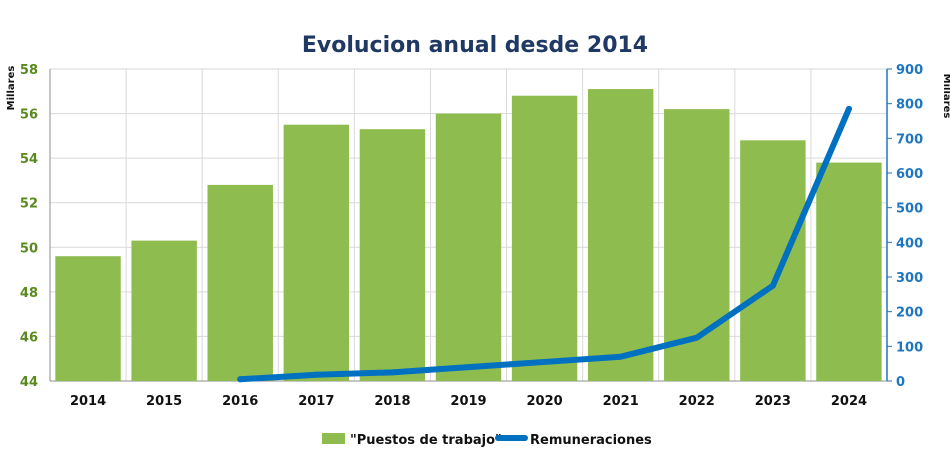 The image size is (950, 475). What do you see at coordinates (909, 347) in the screenshot?
I see `right-tick-label: 100` at bounding box center [909, 347].